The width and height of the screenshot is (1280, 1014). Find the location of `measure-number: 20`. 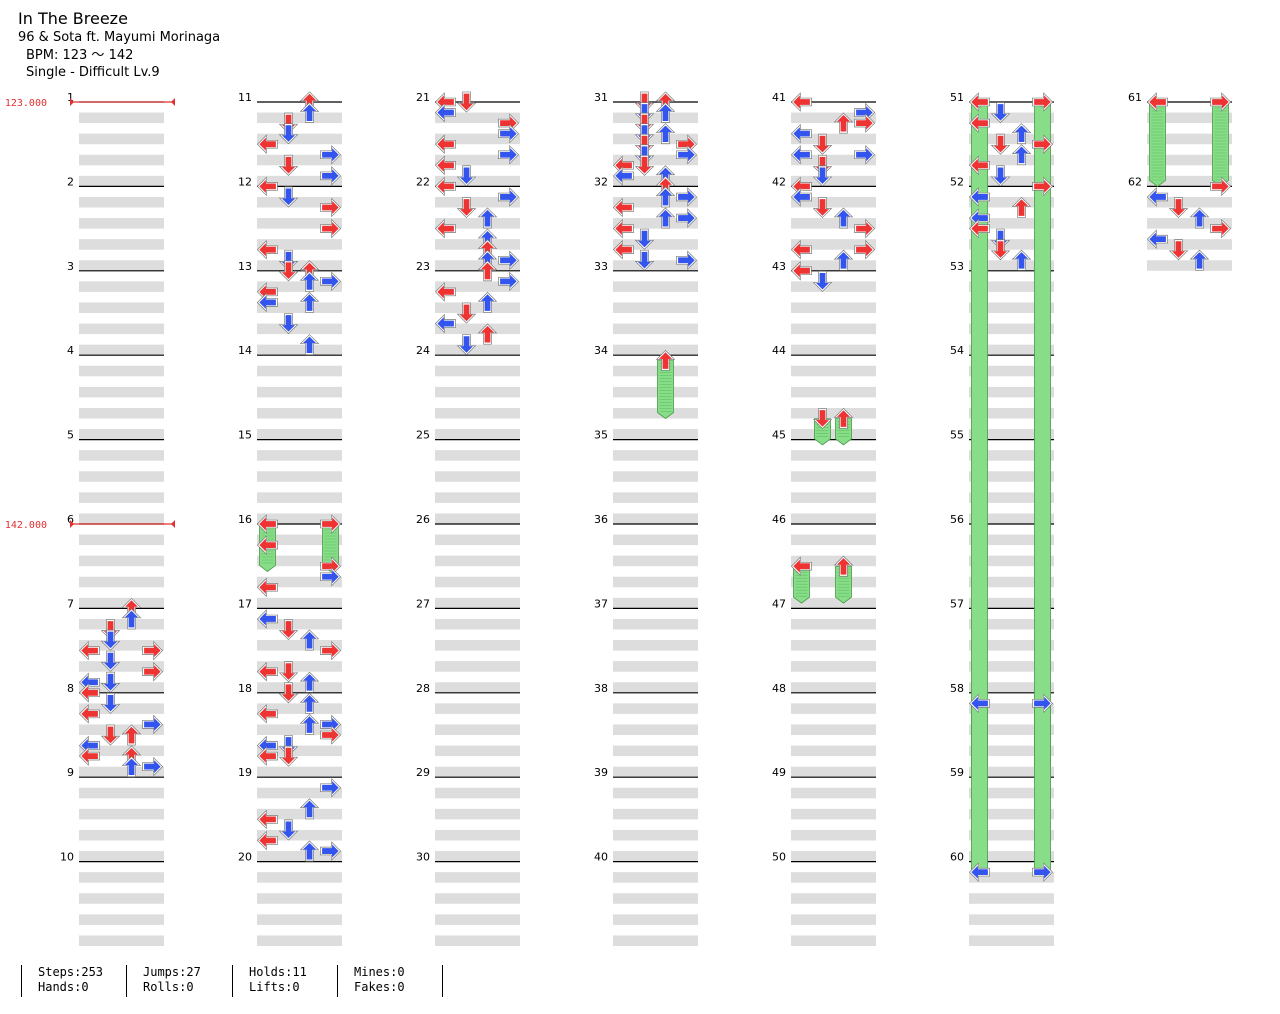

measure-number: 20 is located at coordinates (245, 857).